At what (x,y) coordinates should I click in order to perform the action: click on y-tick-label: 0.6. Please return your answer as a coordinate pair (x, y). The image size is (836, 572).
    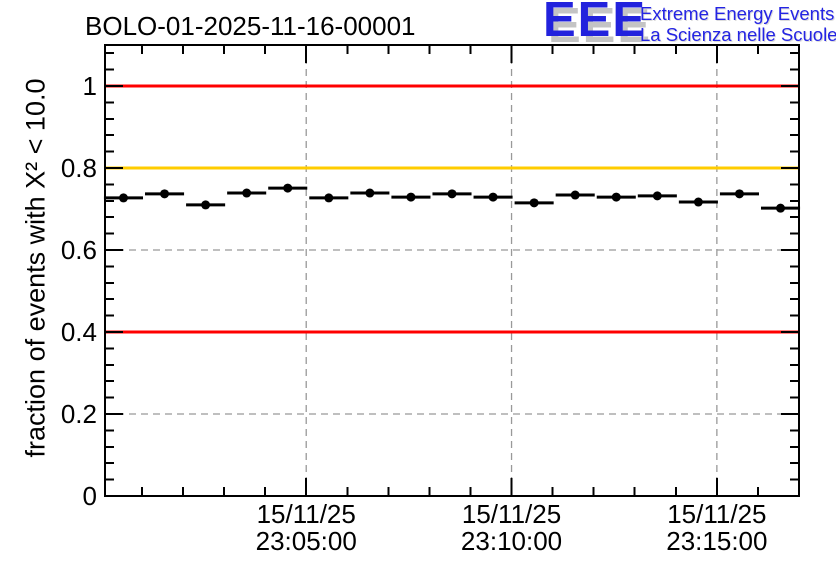
    Looking at the image, I should click on (79, 250).